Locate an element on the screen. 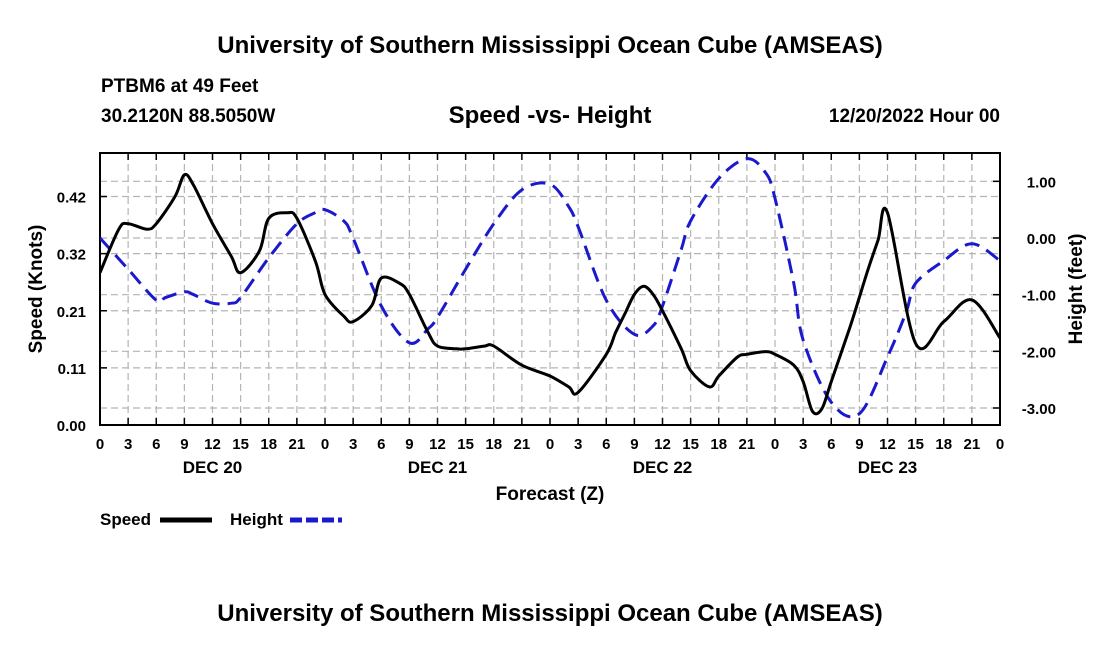  y2-tick-label: -1.00 is located at coordinates (1039, 296).